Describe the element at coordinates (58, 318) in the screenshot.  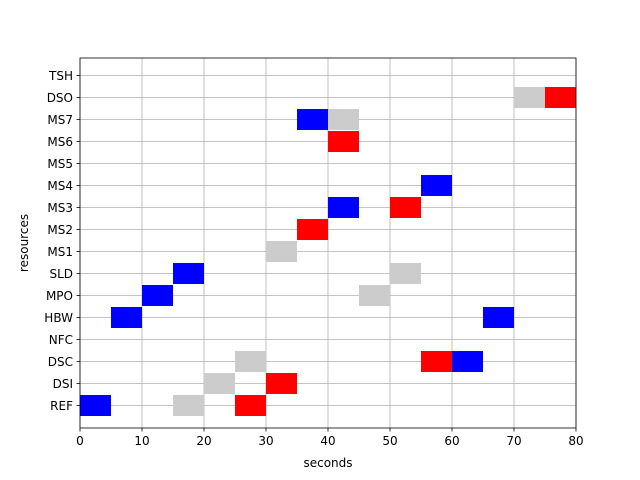
I see `y-tick-label-hbw: HBW` at that location.